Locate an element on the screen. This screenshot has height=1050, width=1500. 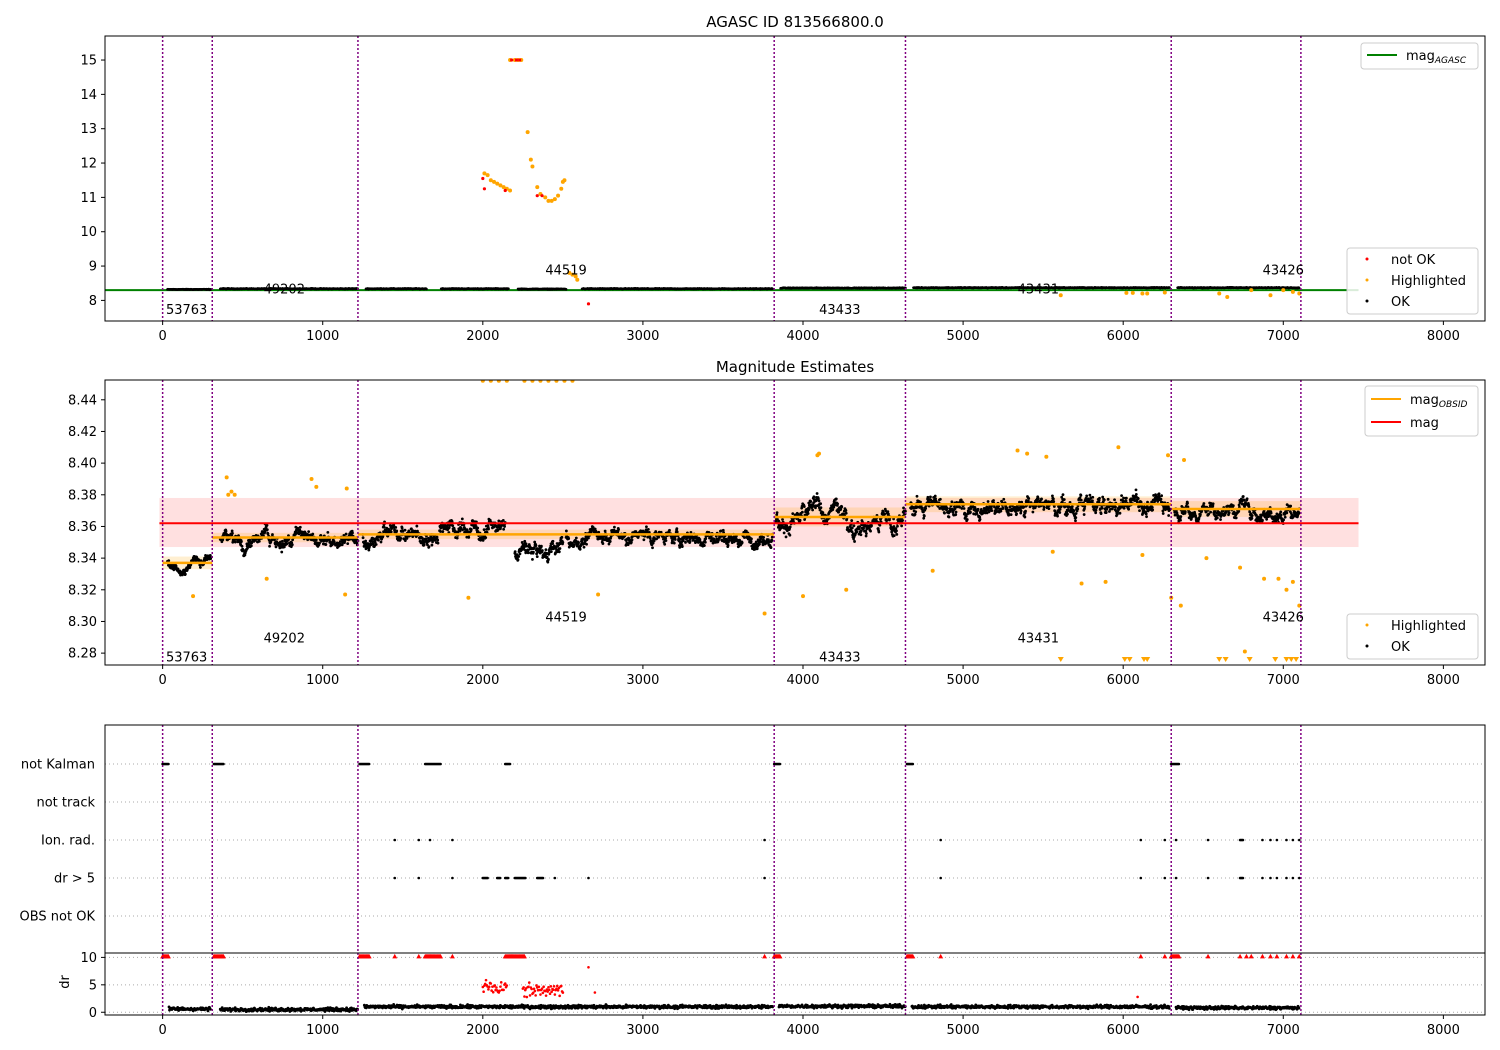
y-tick-label: 8 is located at coordinates (93, 301).